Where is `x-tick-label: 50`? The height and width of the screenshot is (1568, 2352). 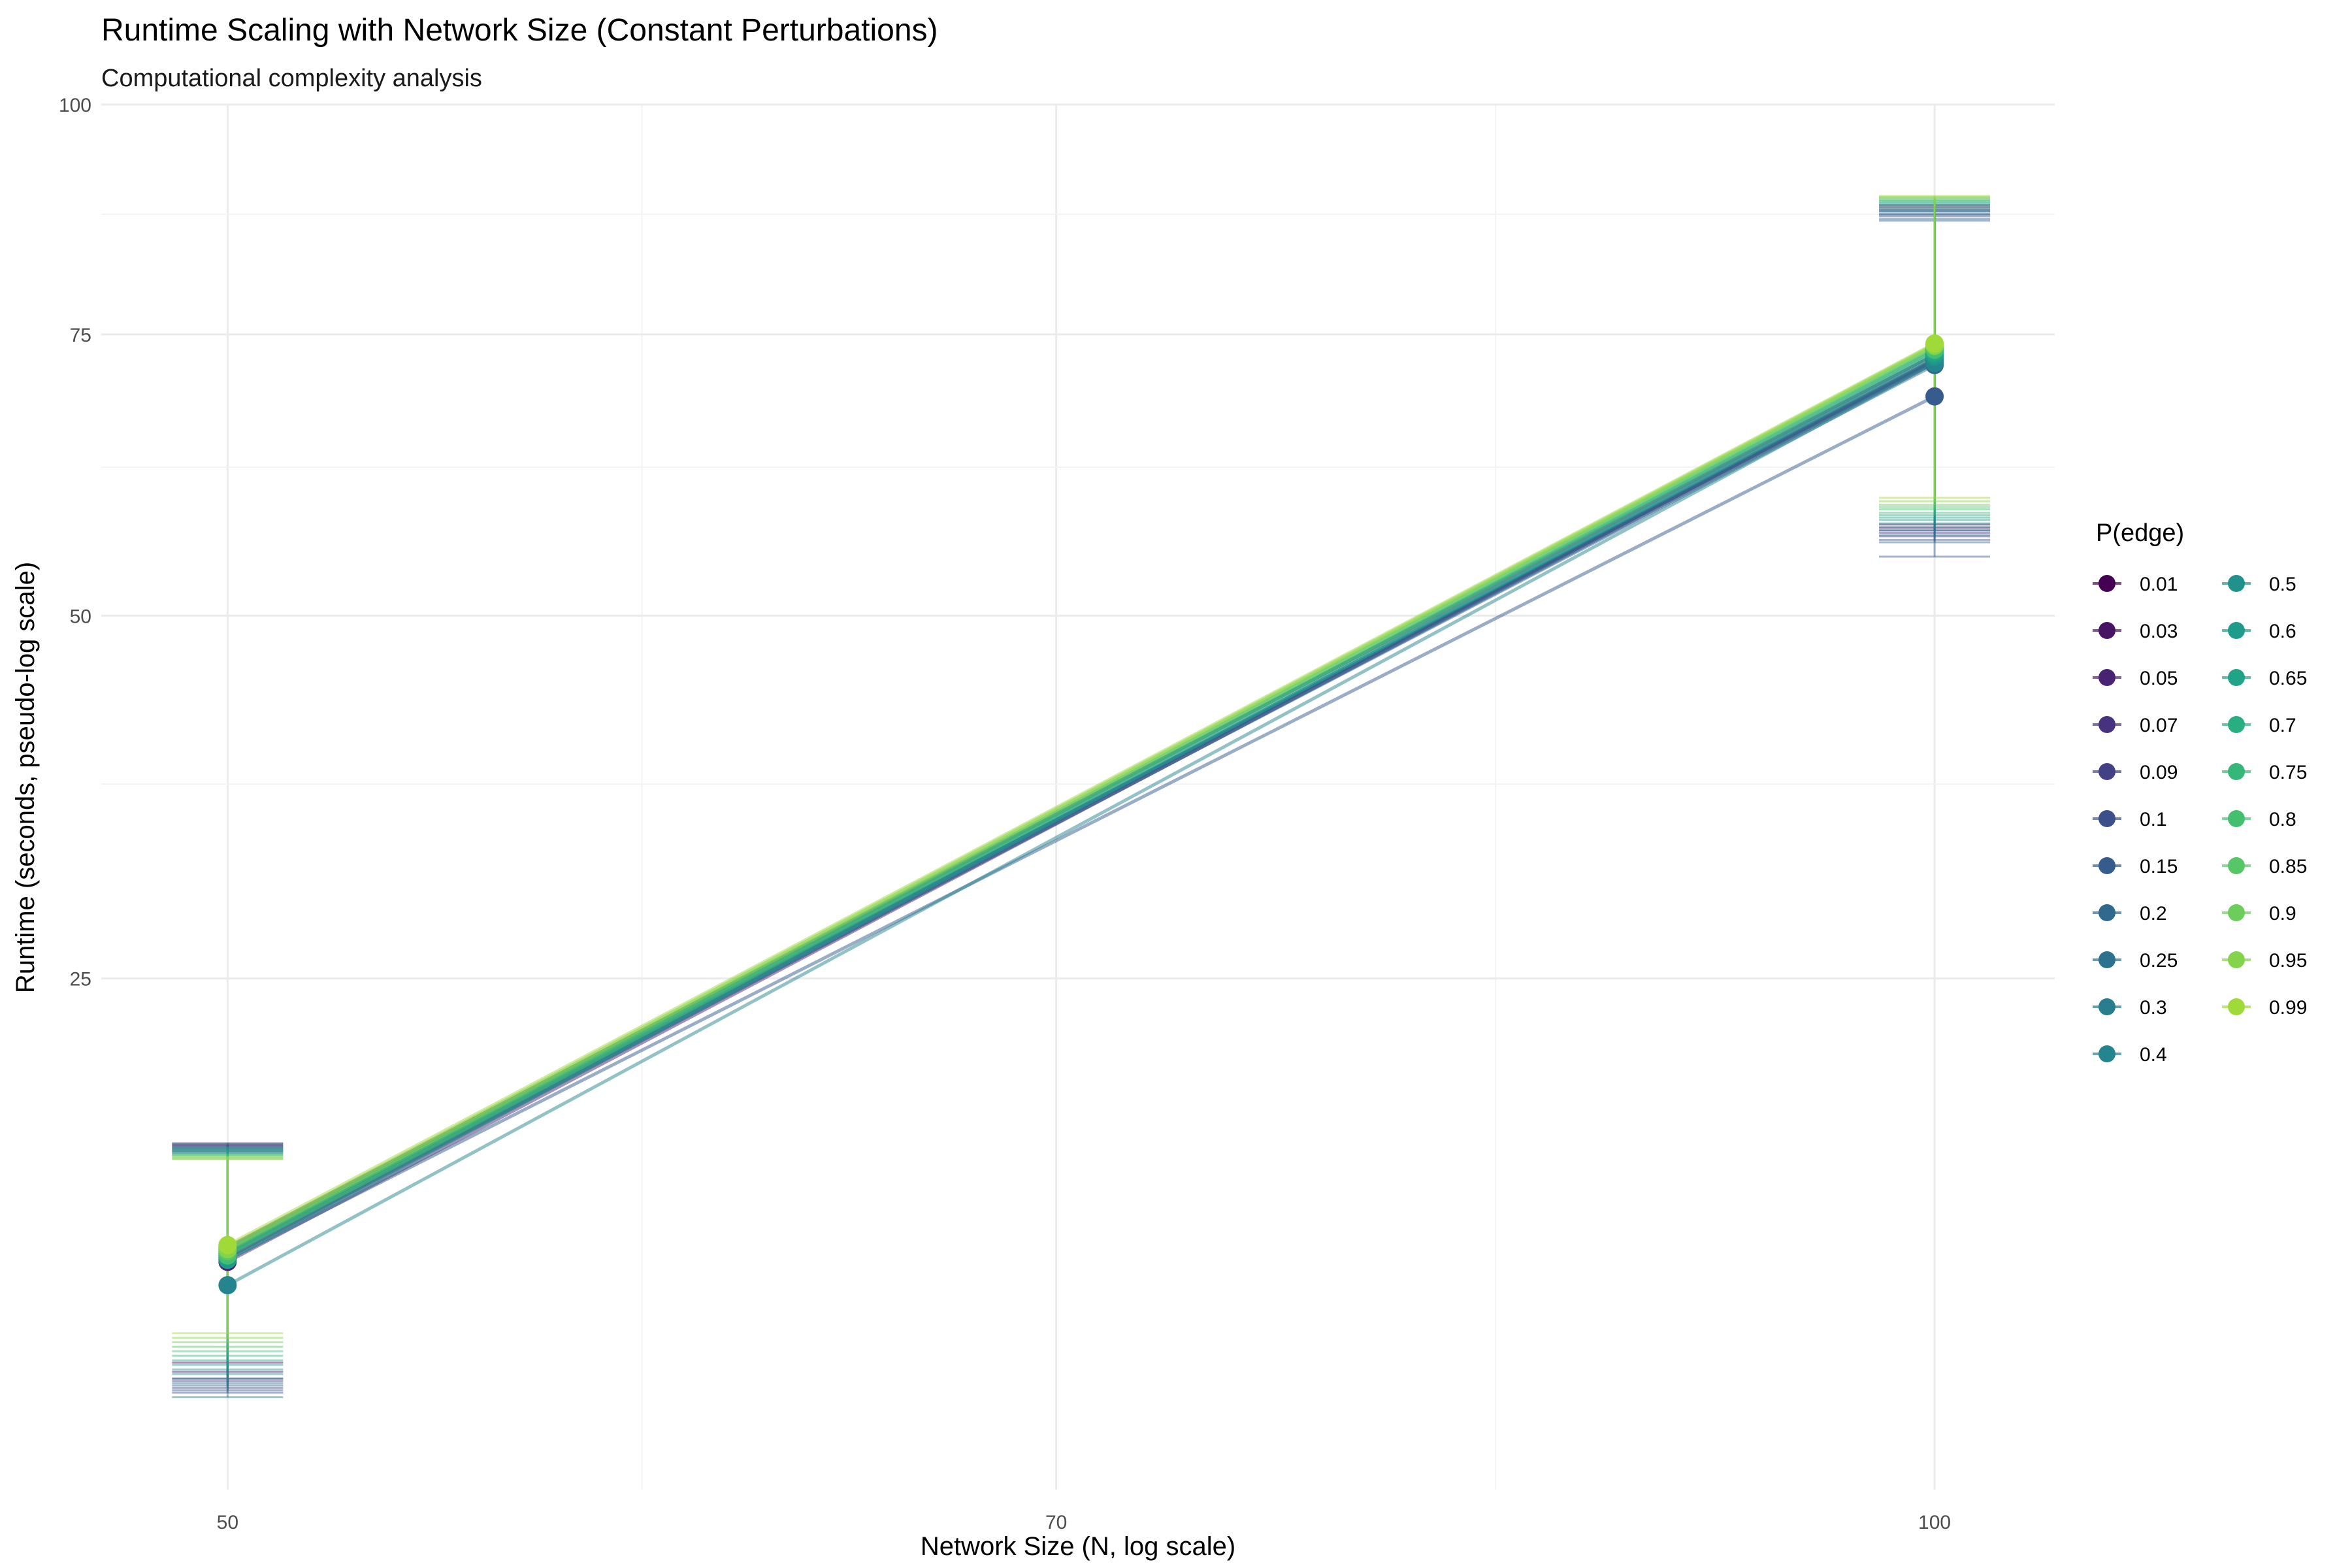
x-tick-label: 50 is located at coordinates (227, 1522).